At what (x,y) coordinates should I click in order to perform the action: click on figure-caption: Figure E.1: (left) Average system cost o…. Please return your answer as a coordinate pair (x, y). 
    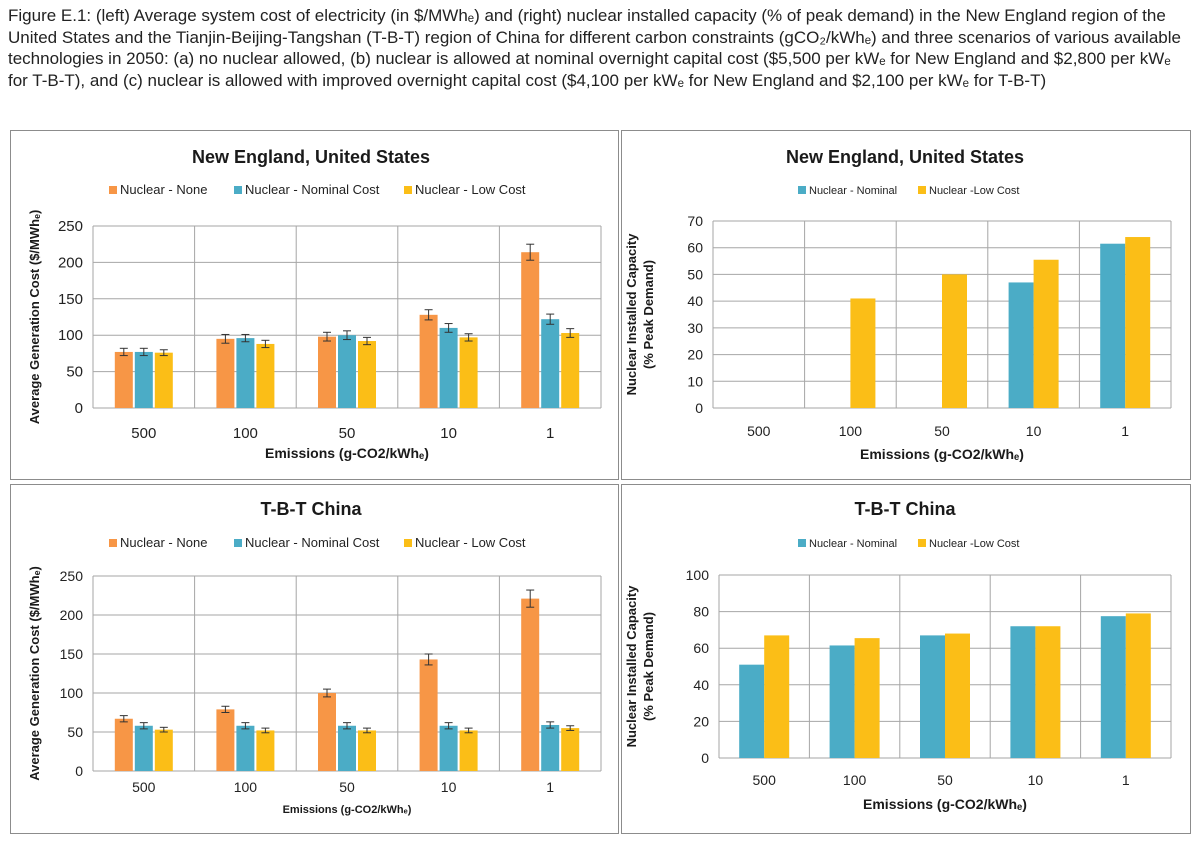
    Looking at the image, I should click on (594, 48).